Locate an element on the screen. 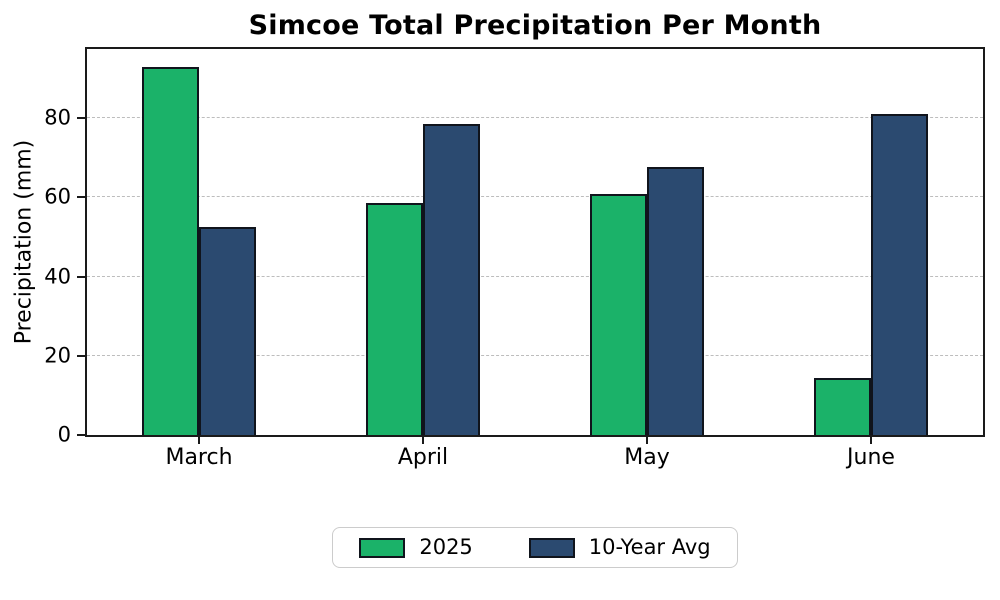 The width and height of the screenshot is (1000, 600). x-tick-label-may: May is located at coordinates (647, 457).